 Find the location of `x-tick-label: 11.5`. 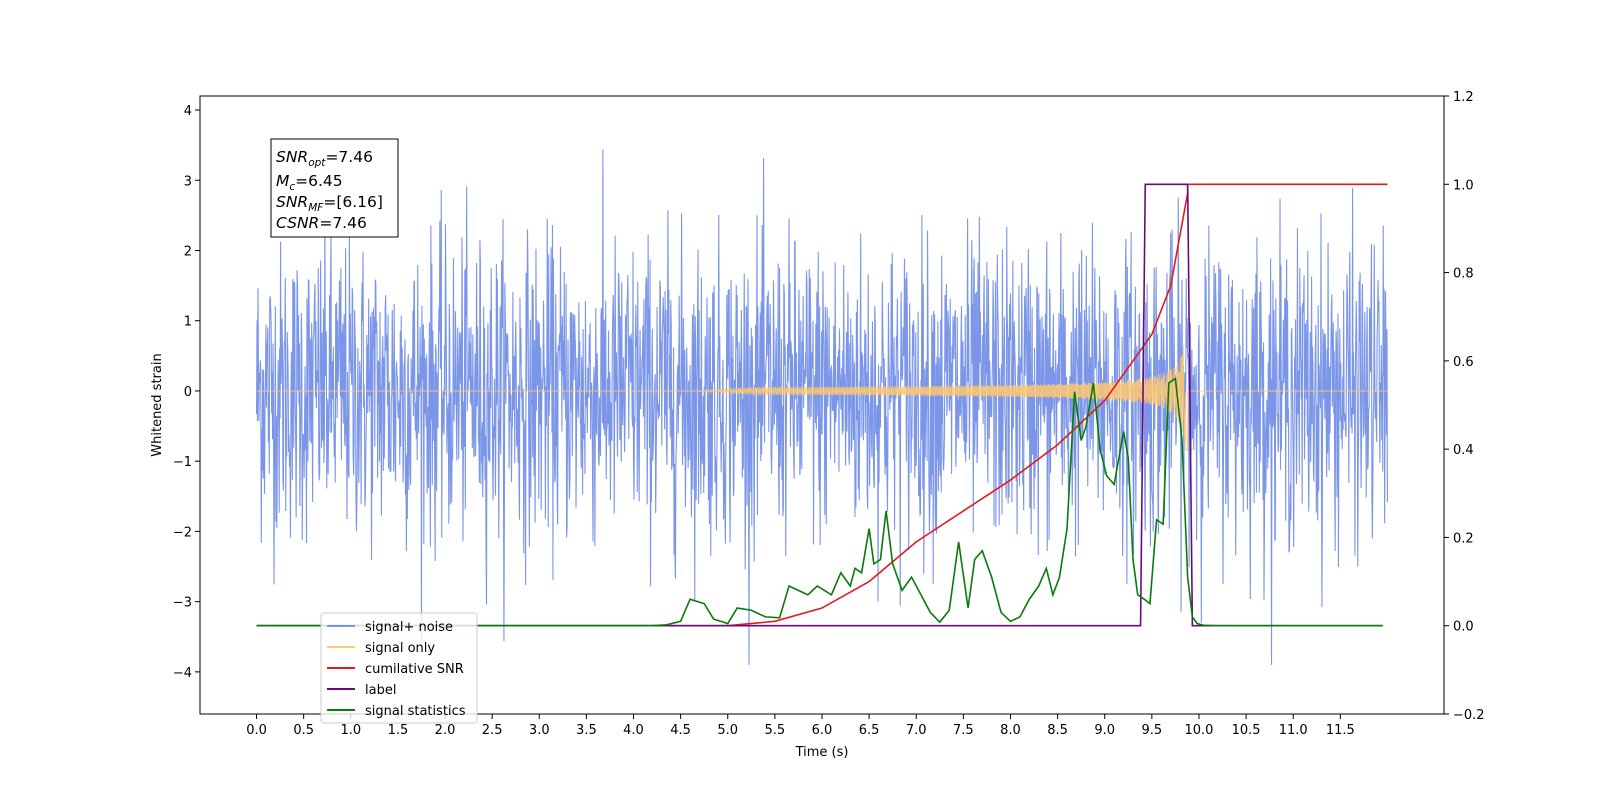

x-tick-label: 11.5 is located at coordinates (1340, 730).